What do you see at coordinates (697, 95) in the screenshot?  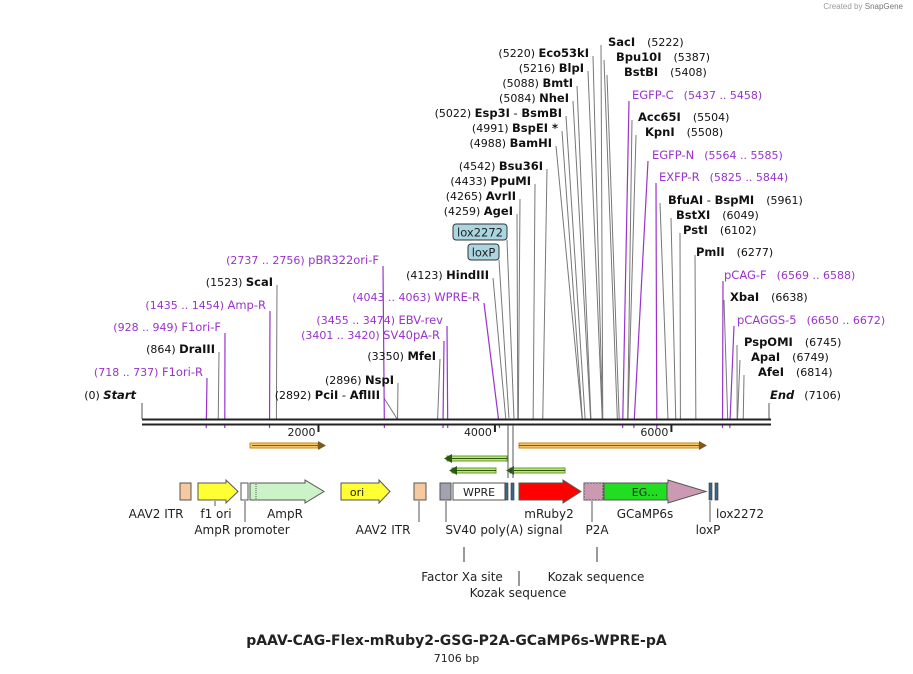 I see `primer-label-egfp-c: EGFP-C (5437 .. 5458)` at bounding box center [697, 95].